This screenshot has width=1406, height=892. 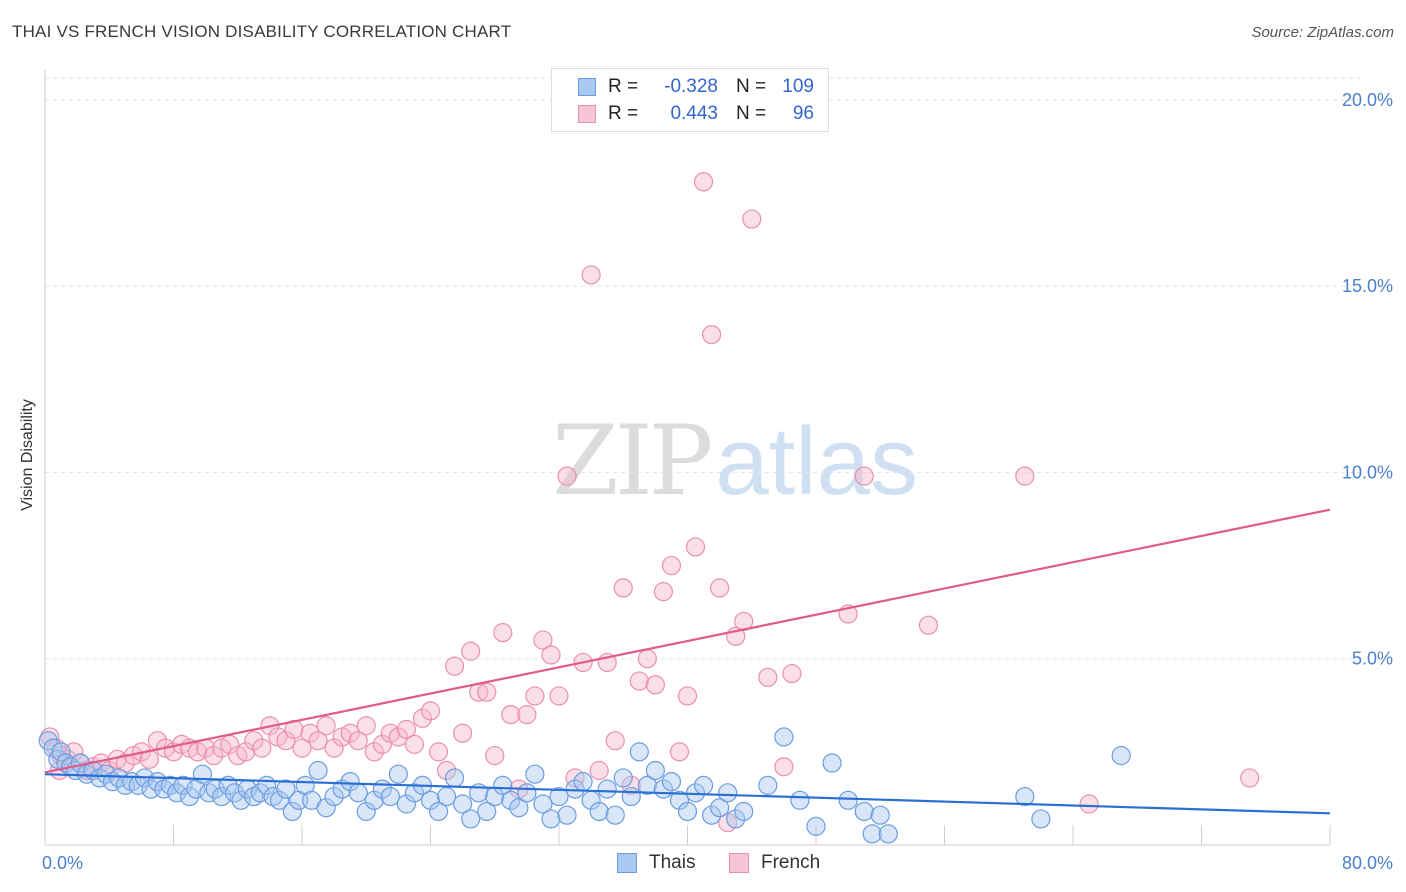 I want to click on x-tick-label-min: 0.0%, so click(x=62, y=863).